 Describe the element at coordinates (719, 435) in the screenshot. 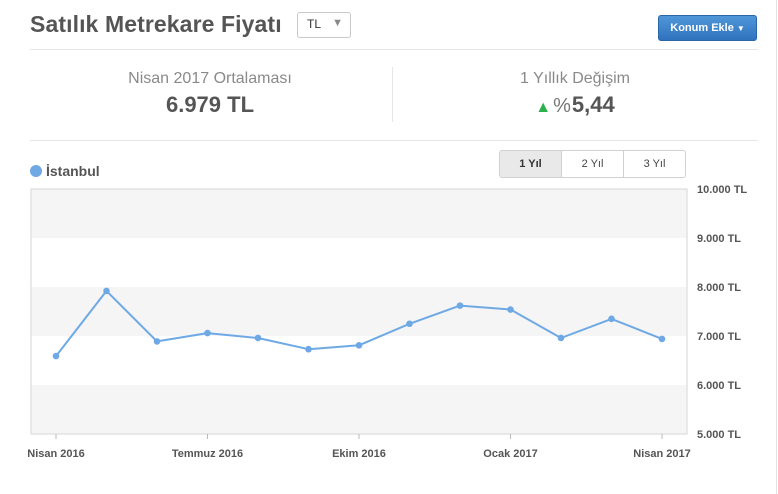

I see `y-tick-label: 5.000 TL` at that location.